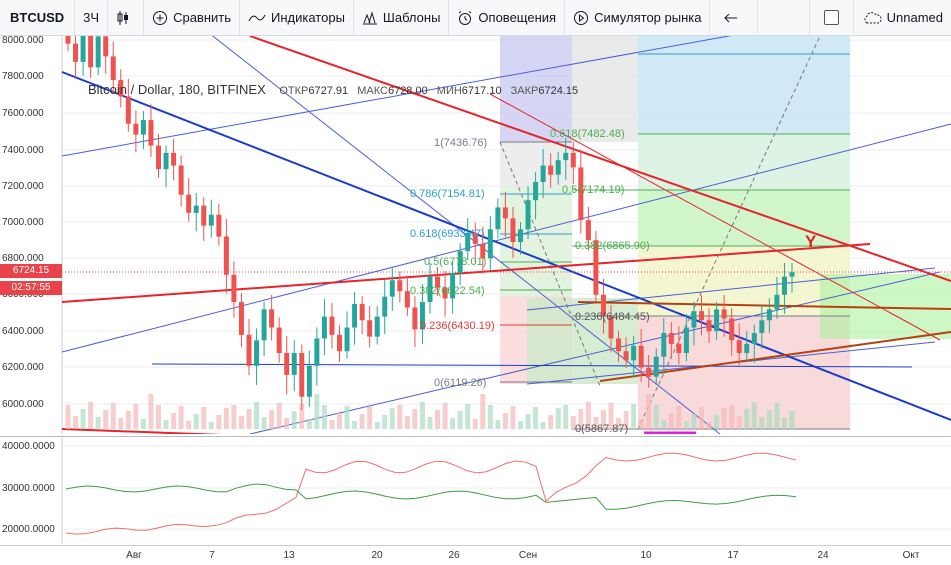  I want to click on indicators-button: Индикаторы, so click(297, 18).